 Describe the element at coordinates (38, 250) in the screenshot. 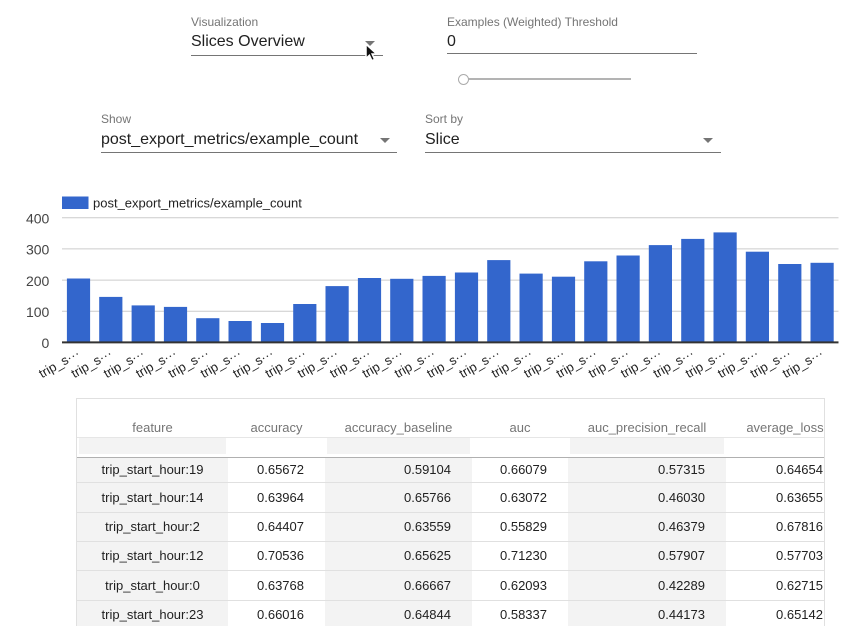

I see `svg-text: 300` at that location.